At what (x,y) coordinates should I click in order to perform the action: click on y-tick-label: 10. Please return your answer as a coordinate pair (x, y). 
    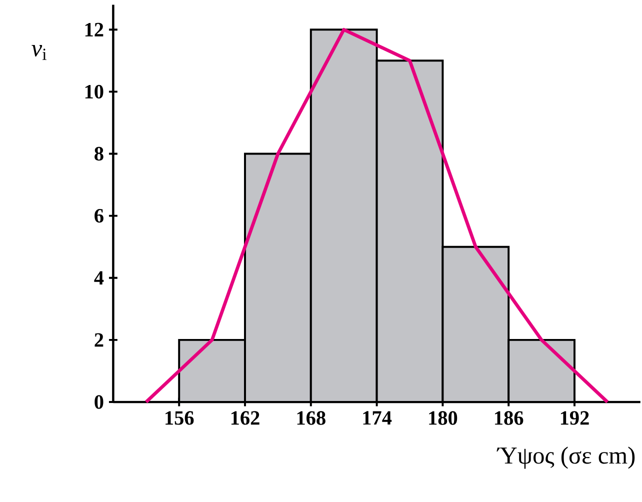
    Looking at the image, I should click on (94, 91).